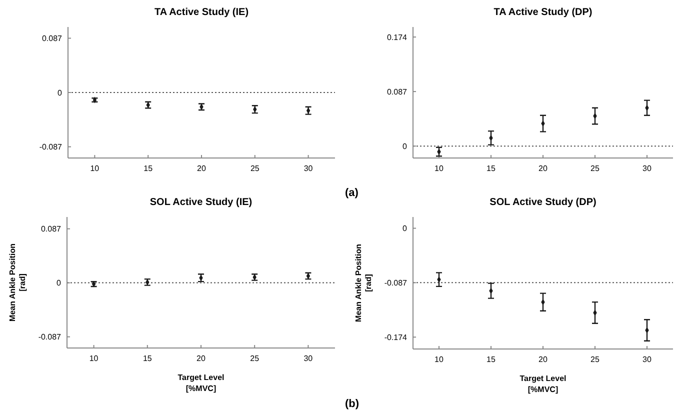 Image resolution: width=679 pixels, height=414 pixels. Describe the element at coordinates (397, 37) in the screenshot. I see `y-tick-label: 0.174` at that location.